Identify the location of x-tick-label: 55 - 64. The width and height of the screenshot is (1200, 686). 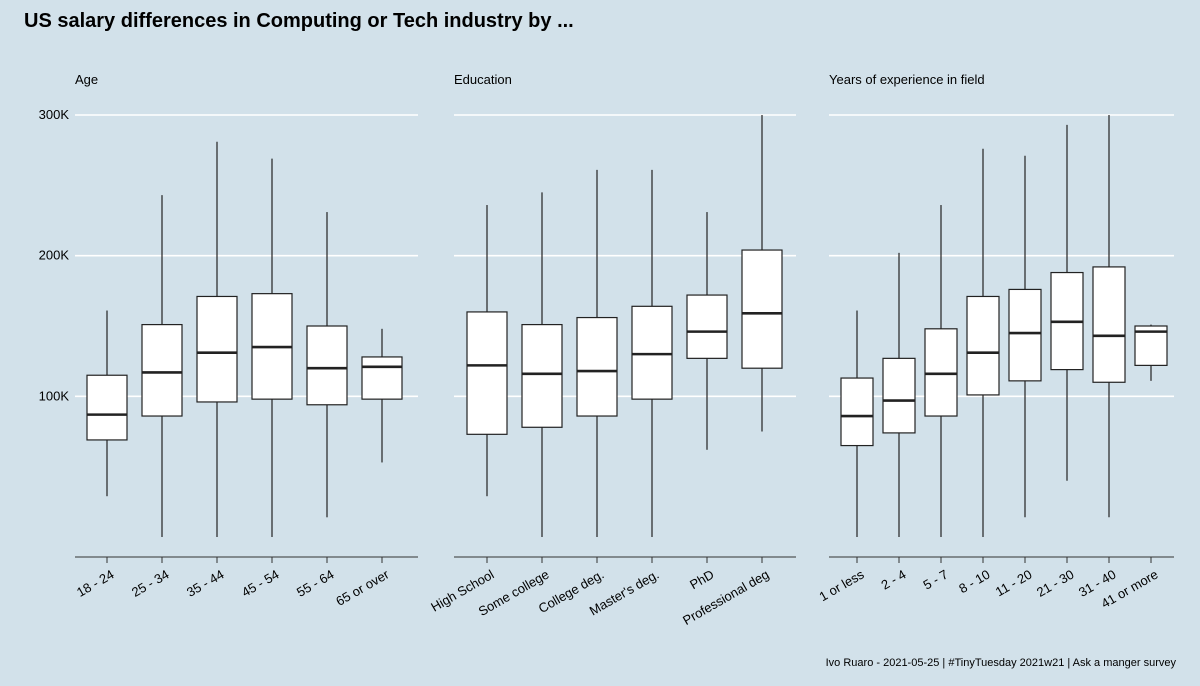
(315, 583).